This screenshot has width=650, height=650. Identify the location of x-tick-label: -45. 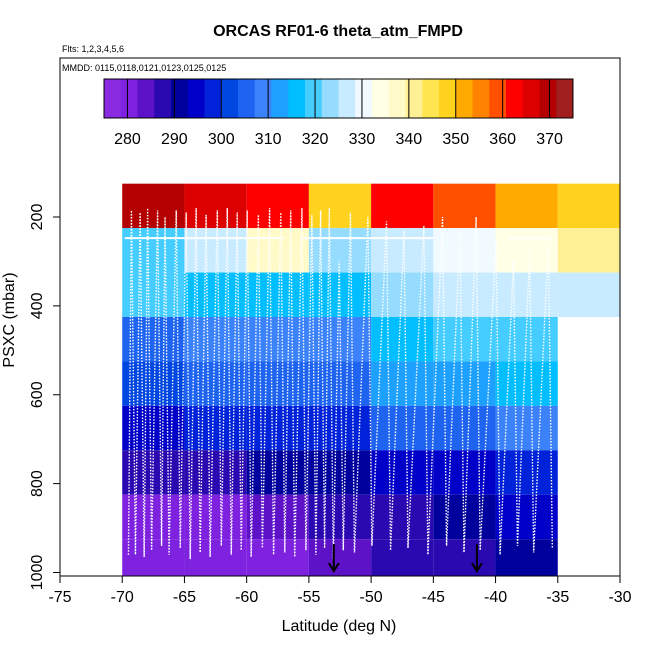
(433, 597).